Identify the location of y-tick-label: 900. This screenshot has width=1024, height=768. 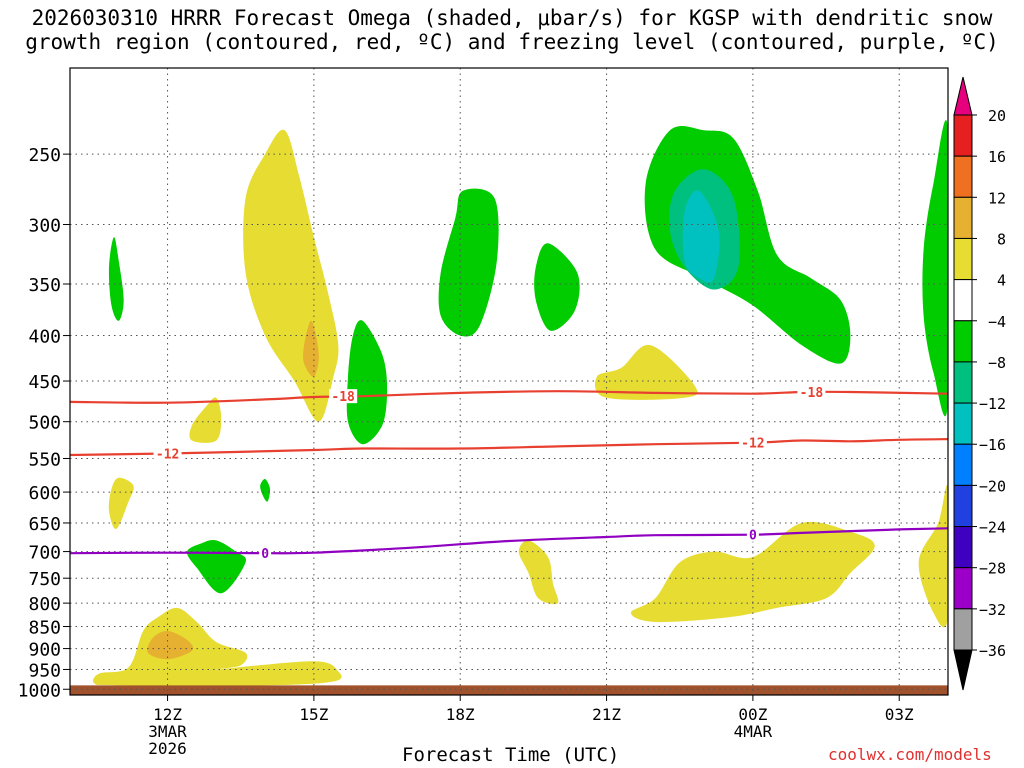
(44, 650).